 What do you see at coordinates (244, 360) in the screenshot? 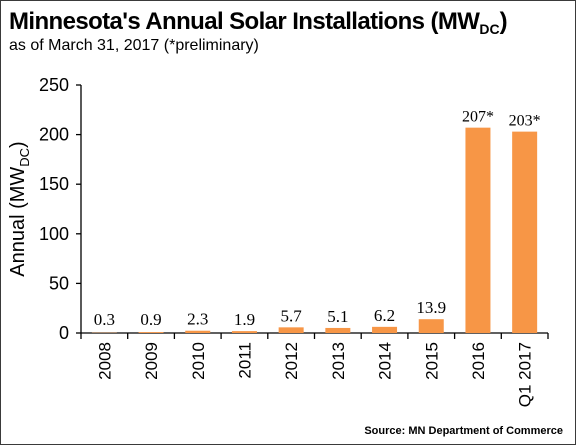
I see `x-tick-label: 2011` at bounding box center [244, 360].